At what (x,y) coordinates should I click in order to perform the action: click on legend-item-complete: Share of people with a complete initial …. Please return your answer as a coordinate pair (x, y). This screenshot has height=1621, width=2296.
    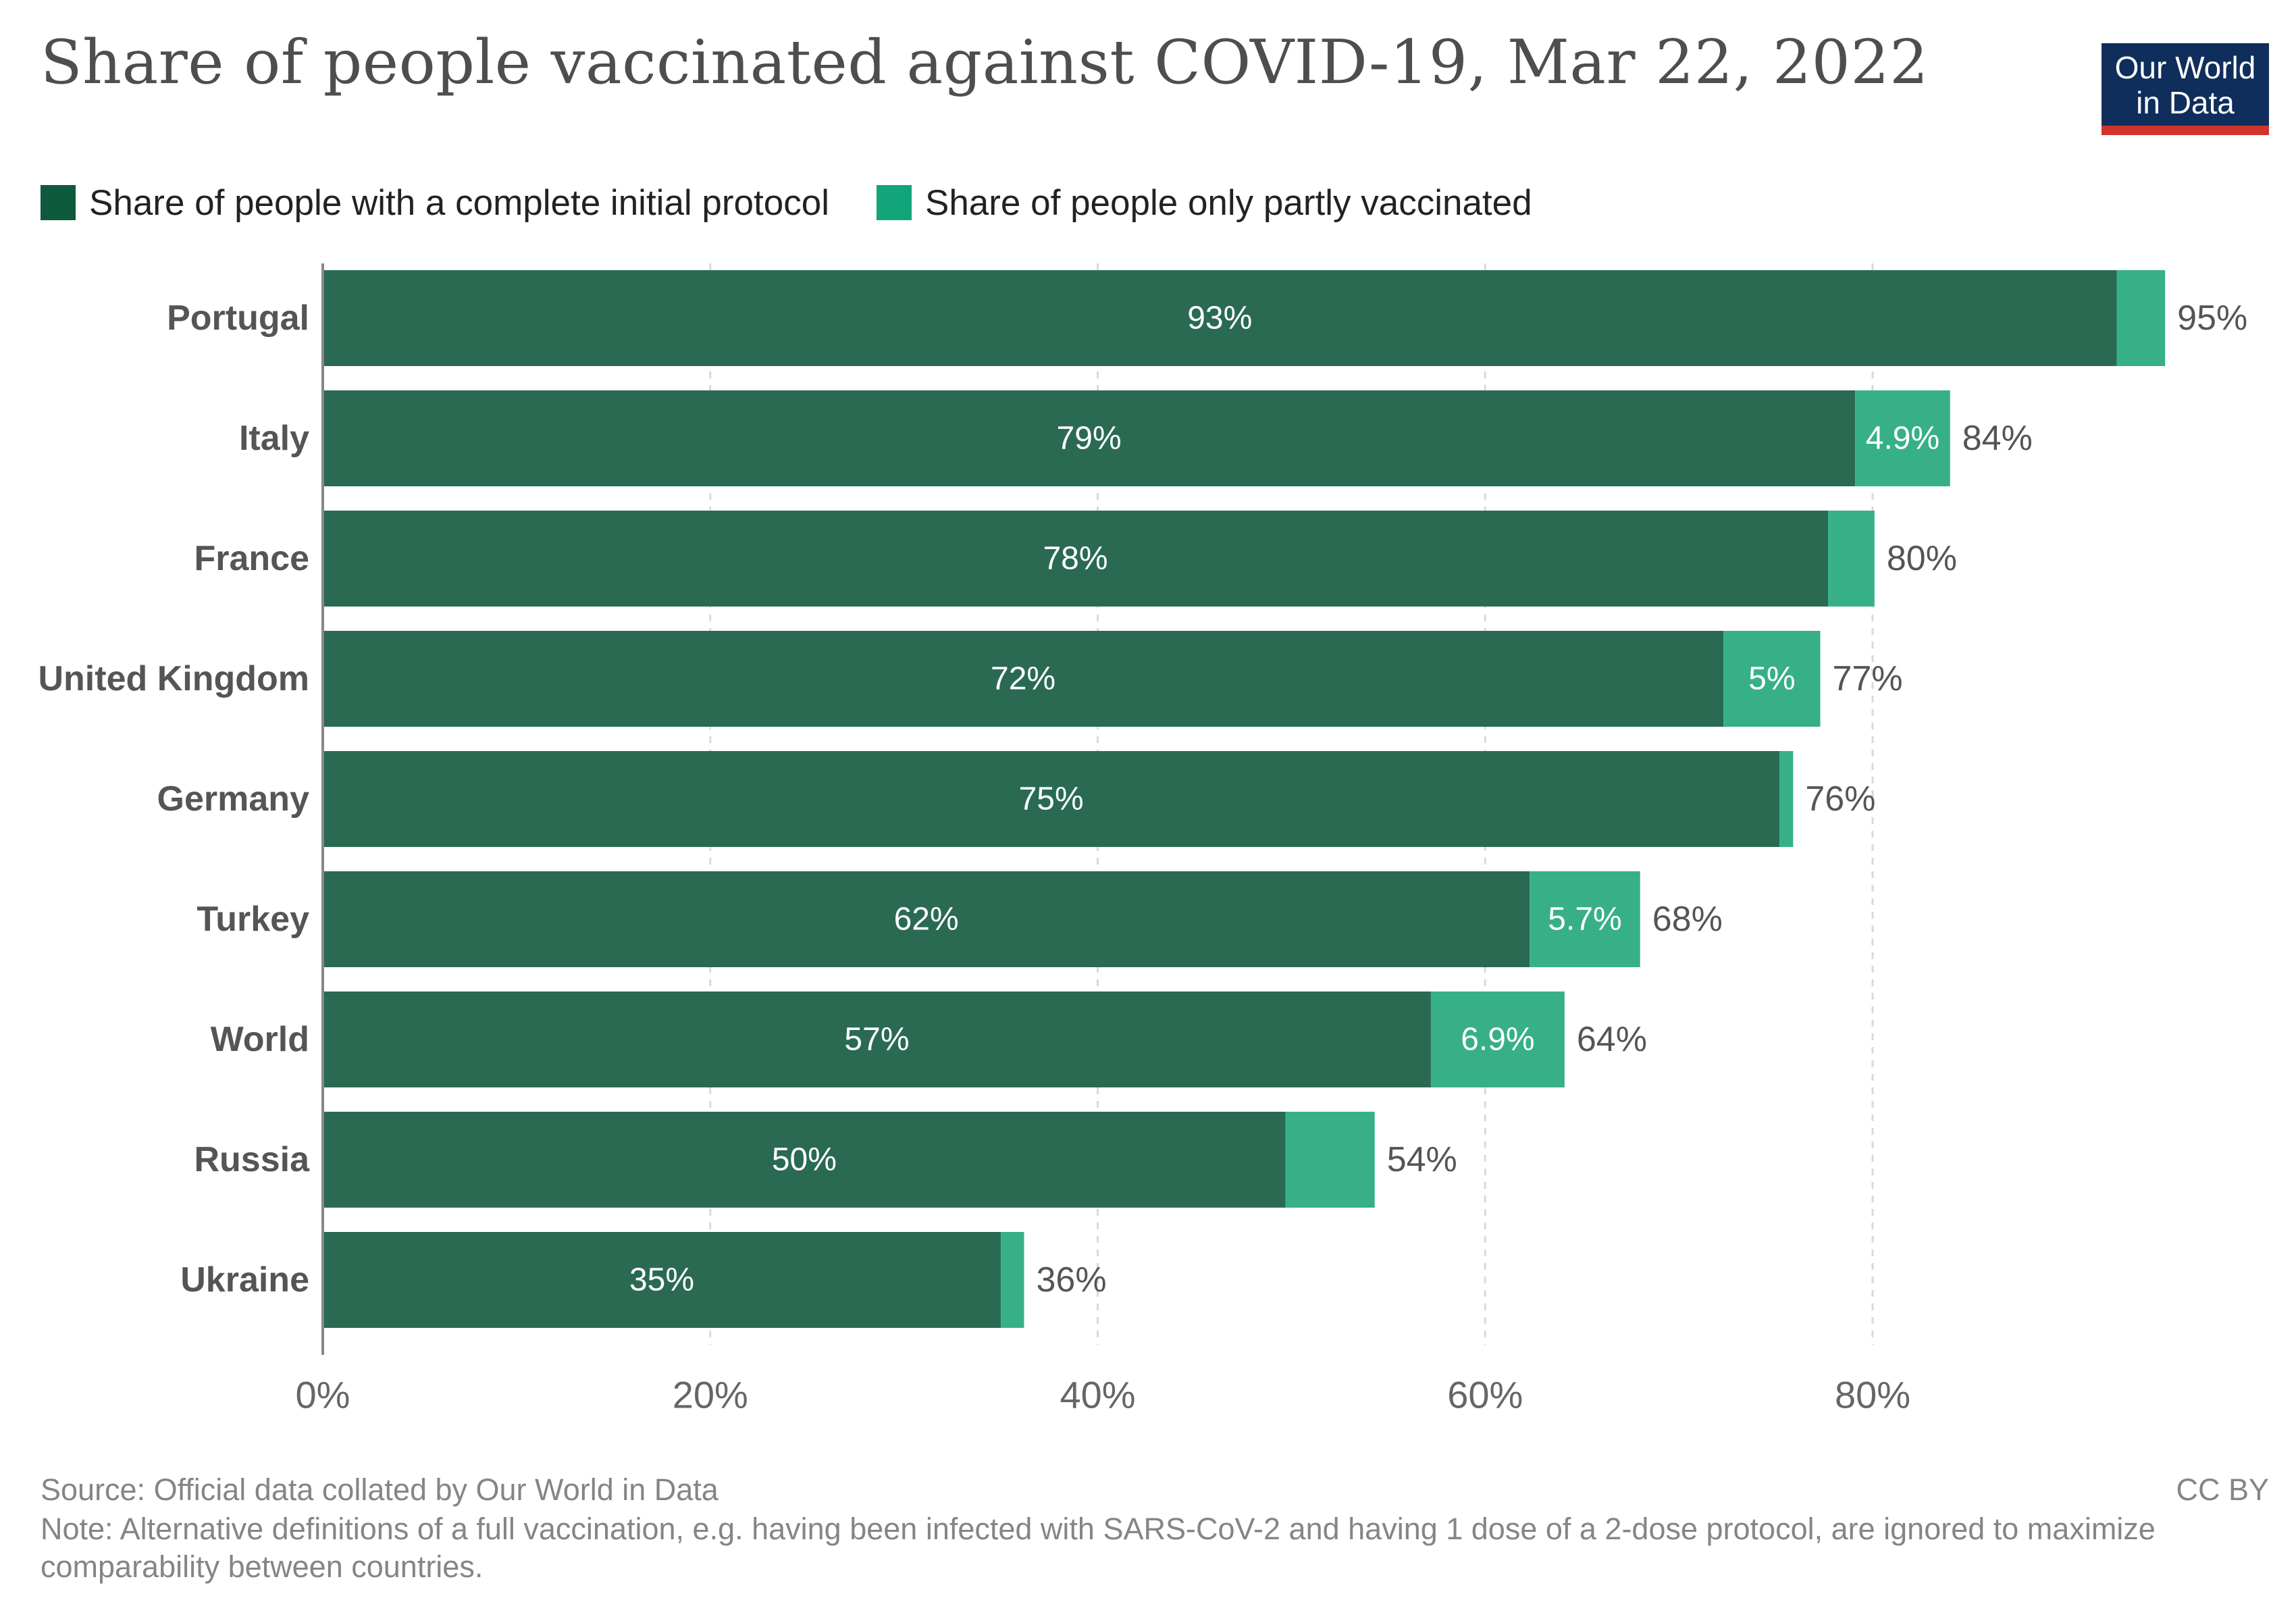
    Looking at the image, I should click on (435, 203).